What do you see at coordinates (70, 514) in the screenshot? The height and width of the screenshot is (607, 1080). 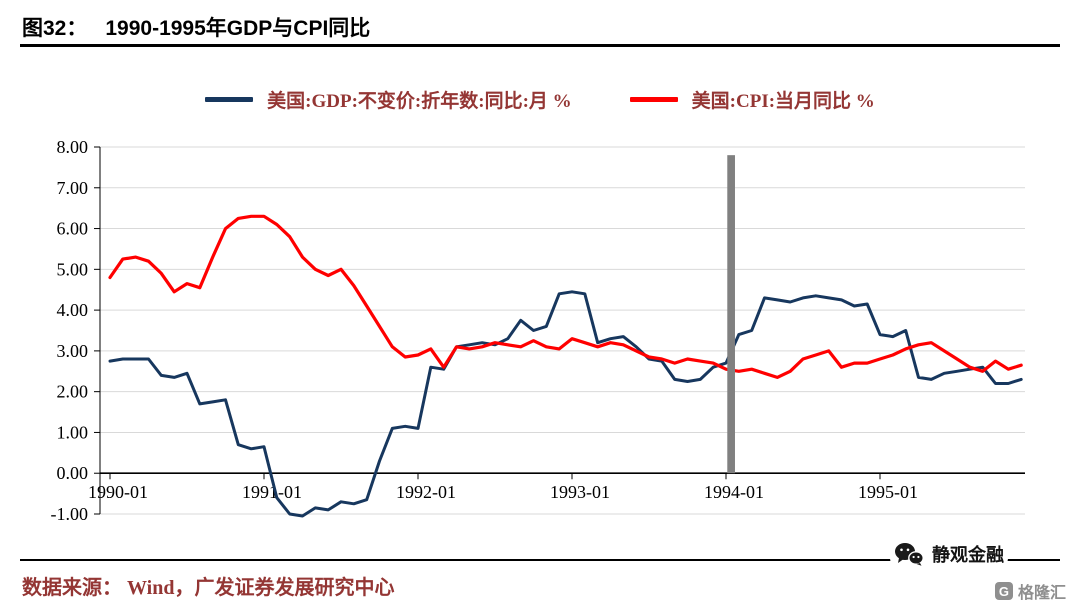 I see `svg-text: -1.00` at bounding box center [70, 514].